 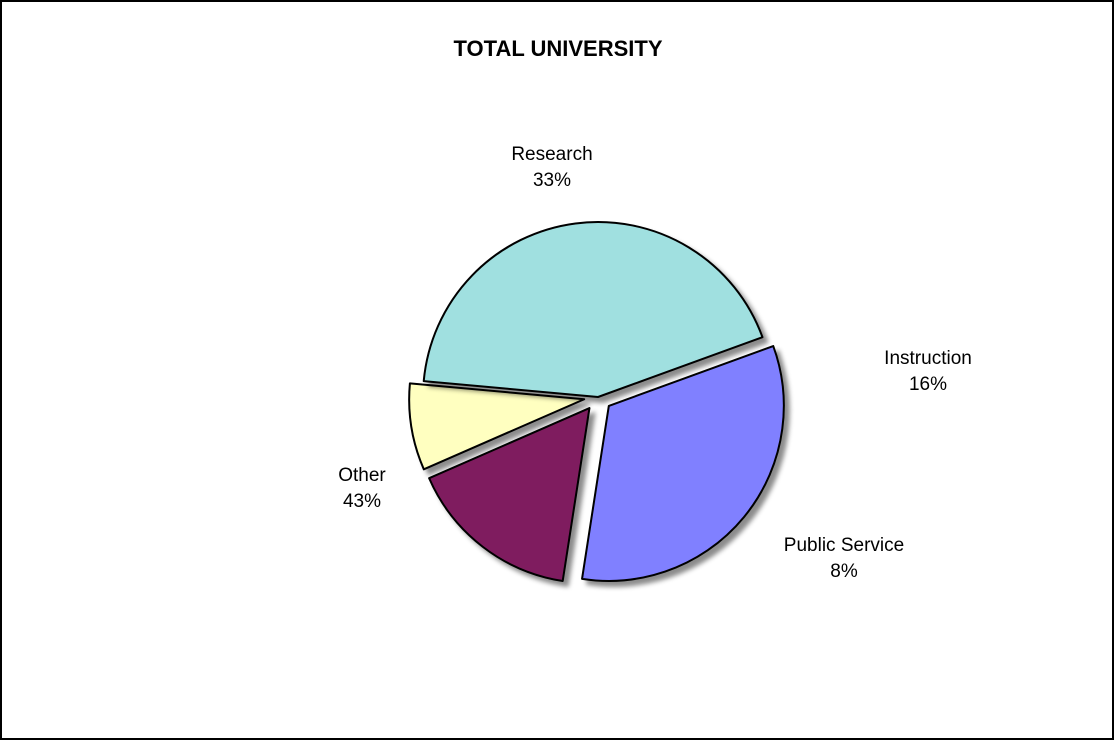 What do you see at coordinates (928, 384) in the screenshot?
I see `slice-percent-instruction: 16%` at bounding box center [928, 384].